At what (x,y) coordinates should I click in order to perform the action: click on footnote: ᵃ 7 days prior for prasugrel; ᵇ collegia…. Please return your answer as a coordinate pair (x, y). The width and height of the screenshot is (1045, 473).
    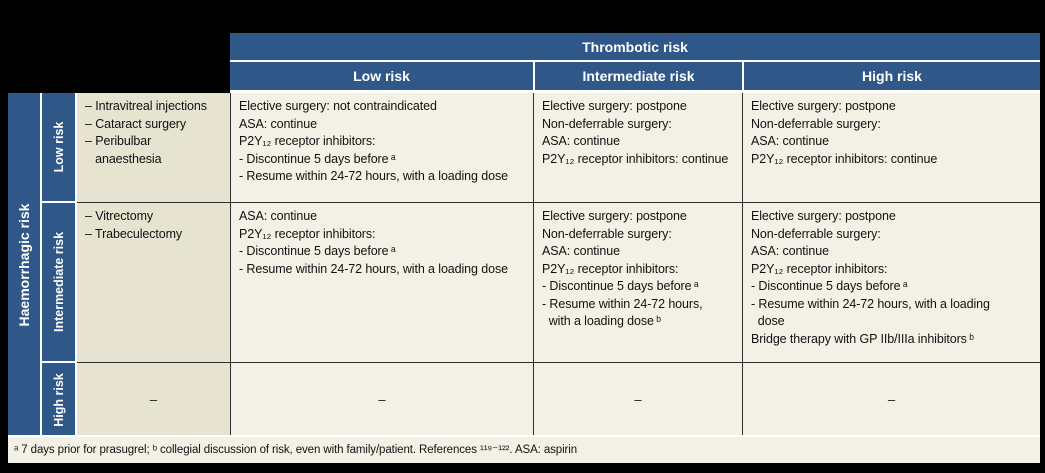
    Looking at the image, I should click on (524, 450).